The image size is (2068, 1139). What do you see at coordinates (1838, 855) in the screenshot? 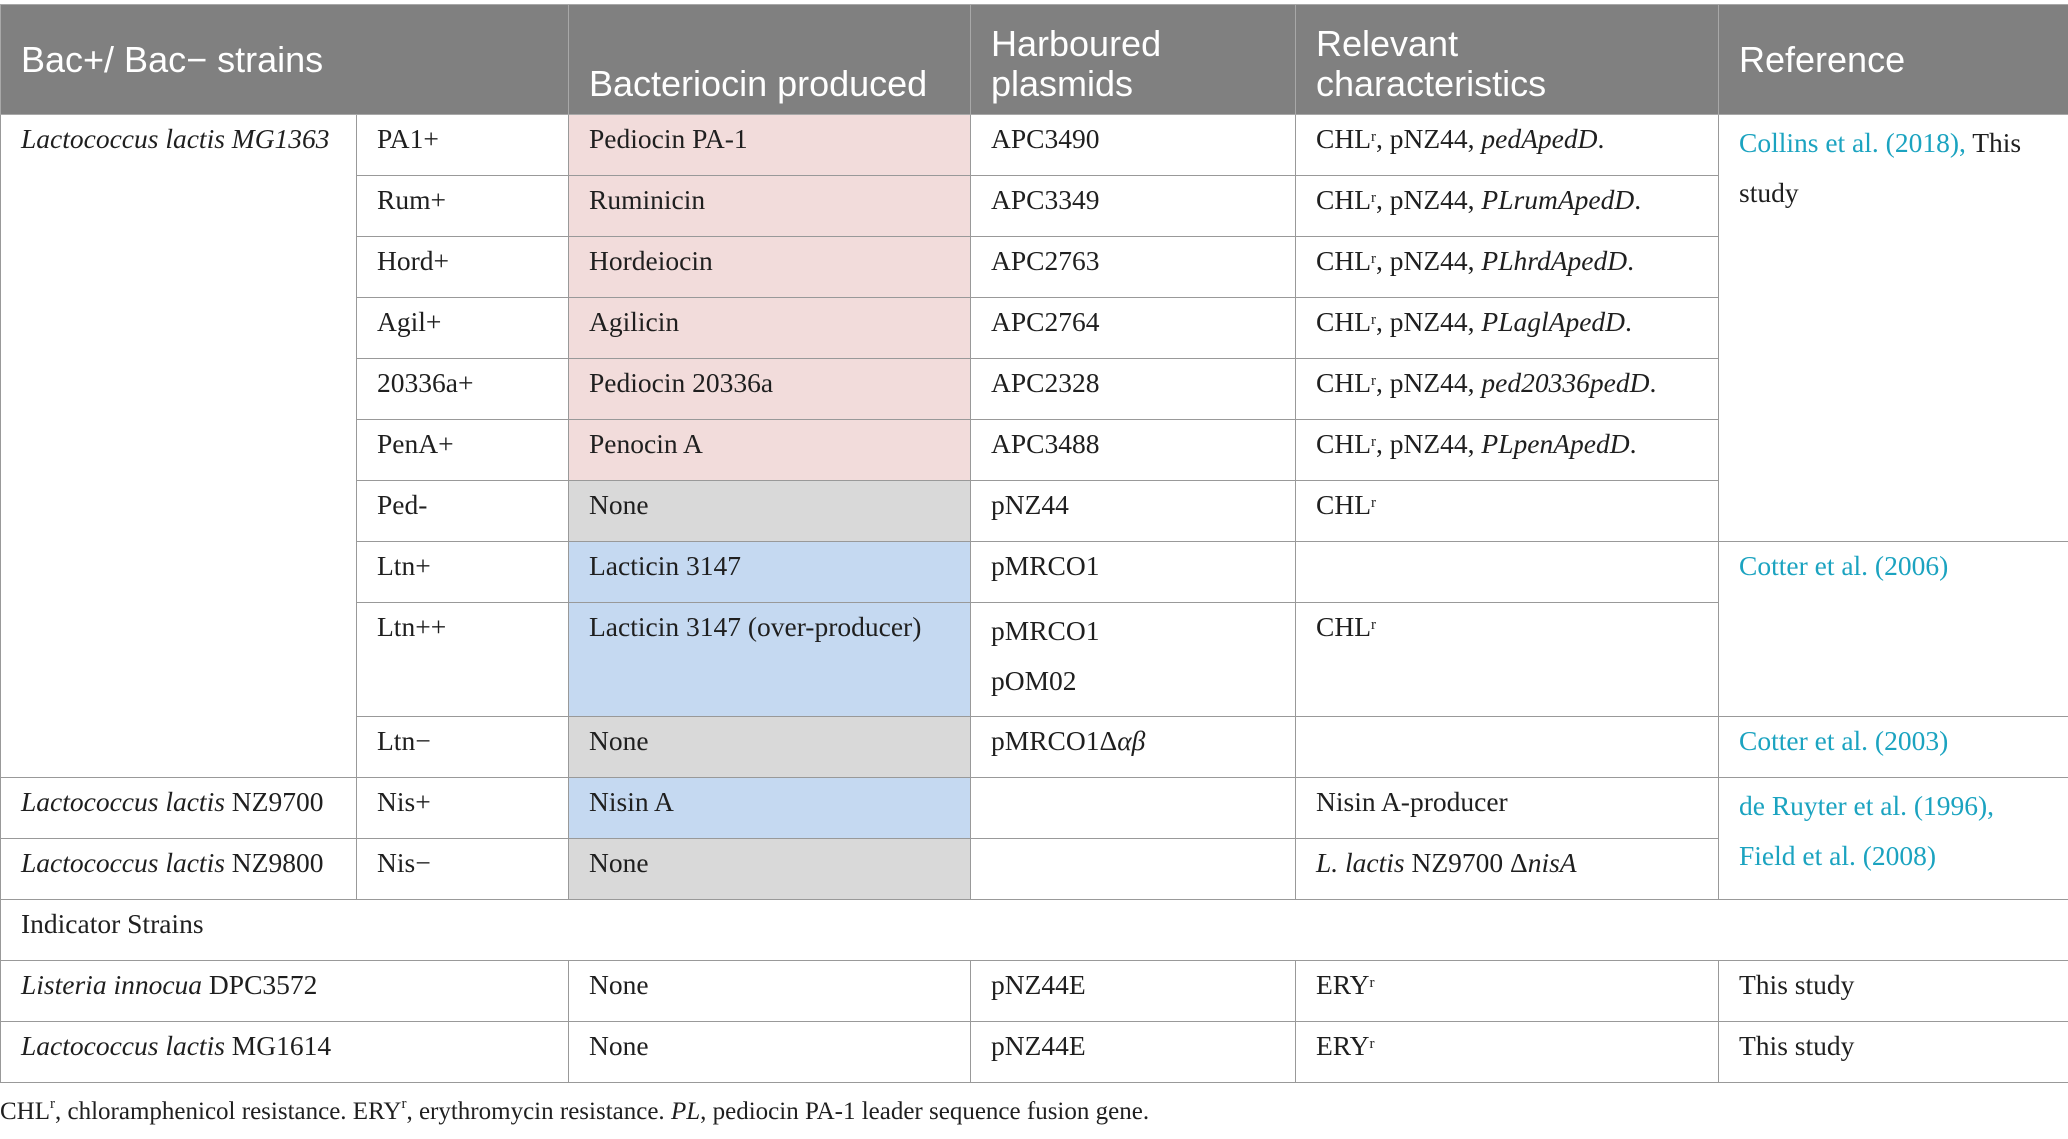
I see `field-2008-link: Field et al. (2008)` at bounding box center [1838, 855].